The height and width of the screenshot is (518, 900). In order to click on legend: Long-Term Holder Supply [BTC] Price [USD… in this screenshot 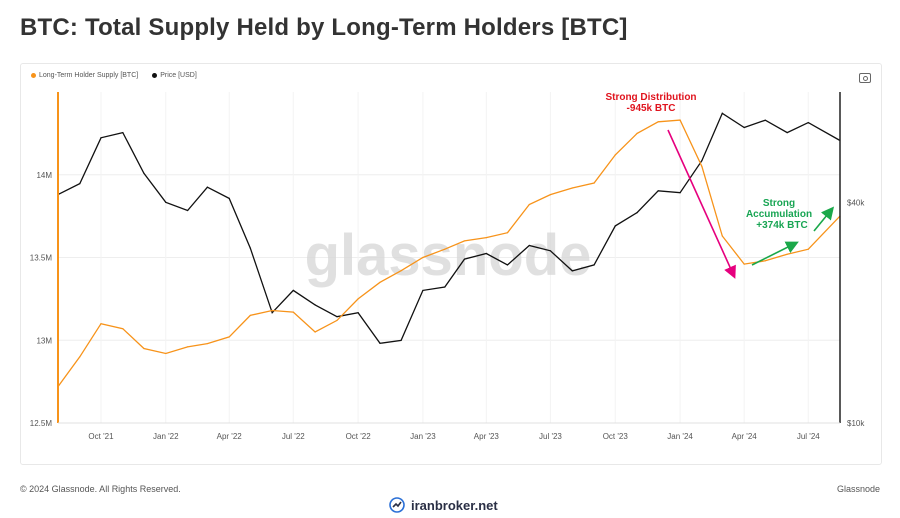, I will do `click(114, 75)`.